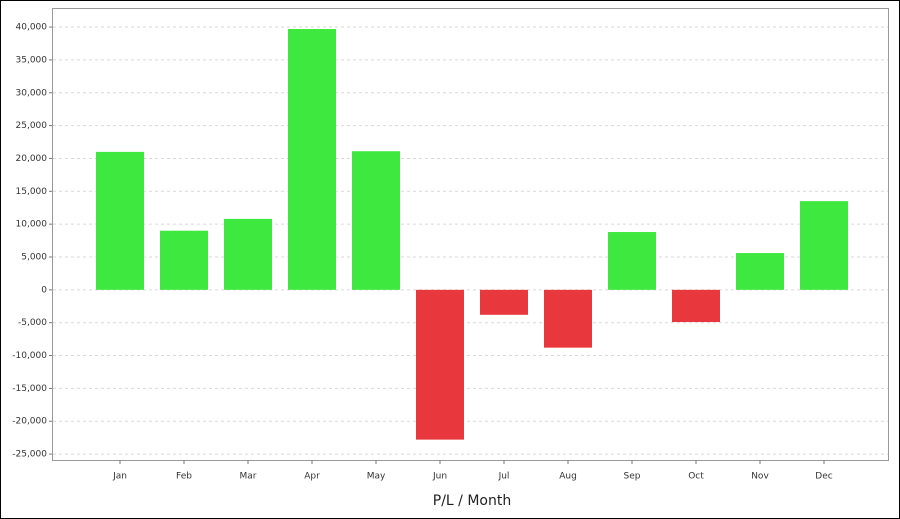 The height and width of the screenshot is (519, 900). I want to click on y-tick-label: 35,000, so click(32, 60).